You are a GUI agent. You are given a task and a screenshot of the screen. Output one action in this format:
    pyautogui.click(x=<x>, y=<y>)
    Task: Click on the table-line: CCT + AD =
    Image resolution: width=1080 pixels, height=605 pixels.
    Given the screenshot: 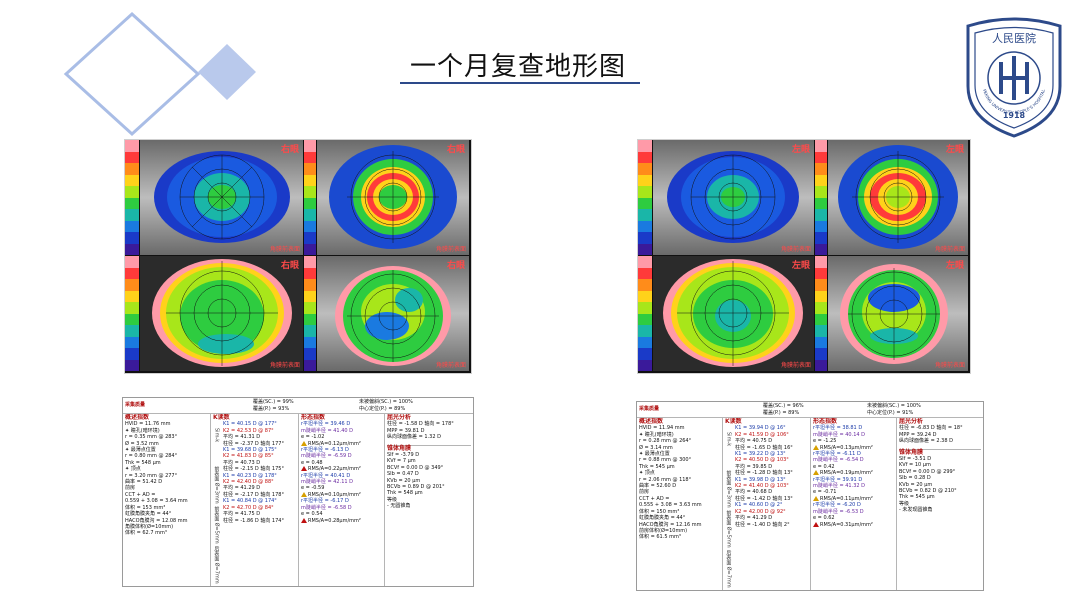 What is the action you would take?
    pyautogui.click(x=654, y=498)
    